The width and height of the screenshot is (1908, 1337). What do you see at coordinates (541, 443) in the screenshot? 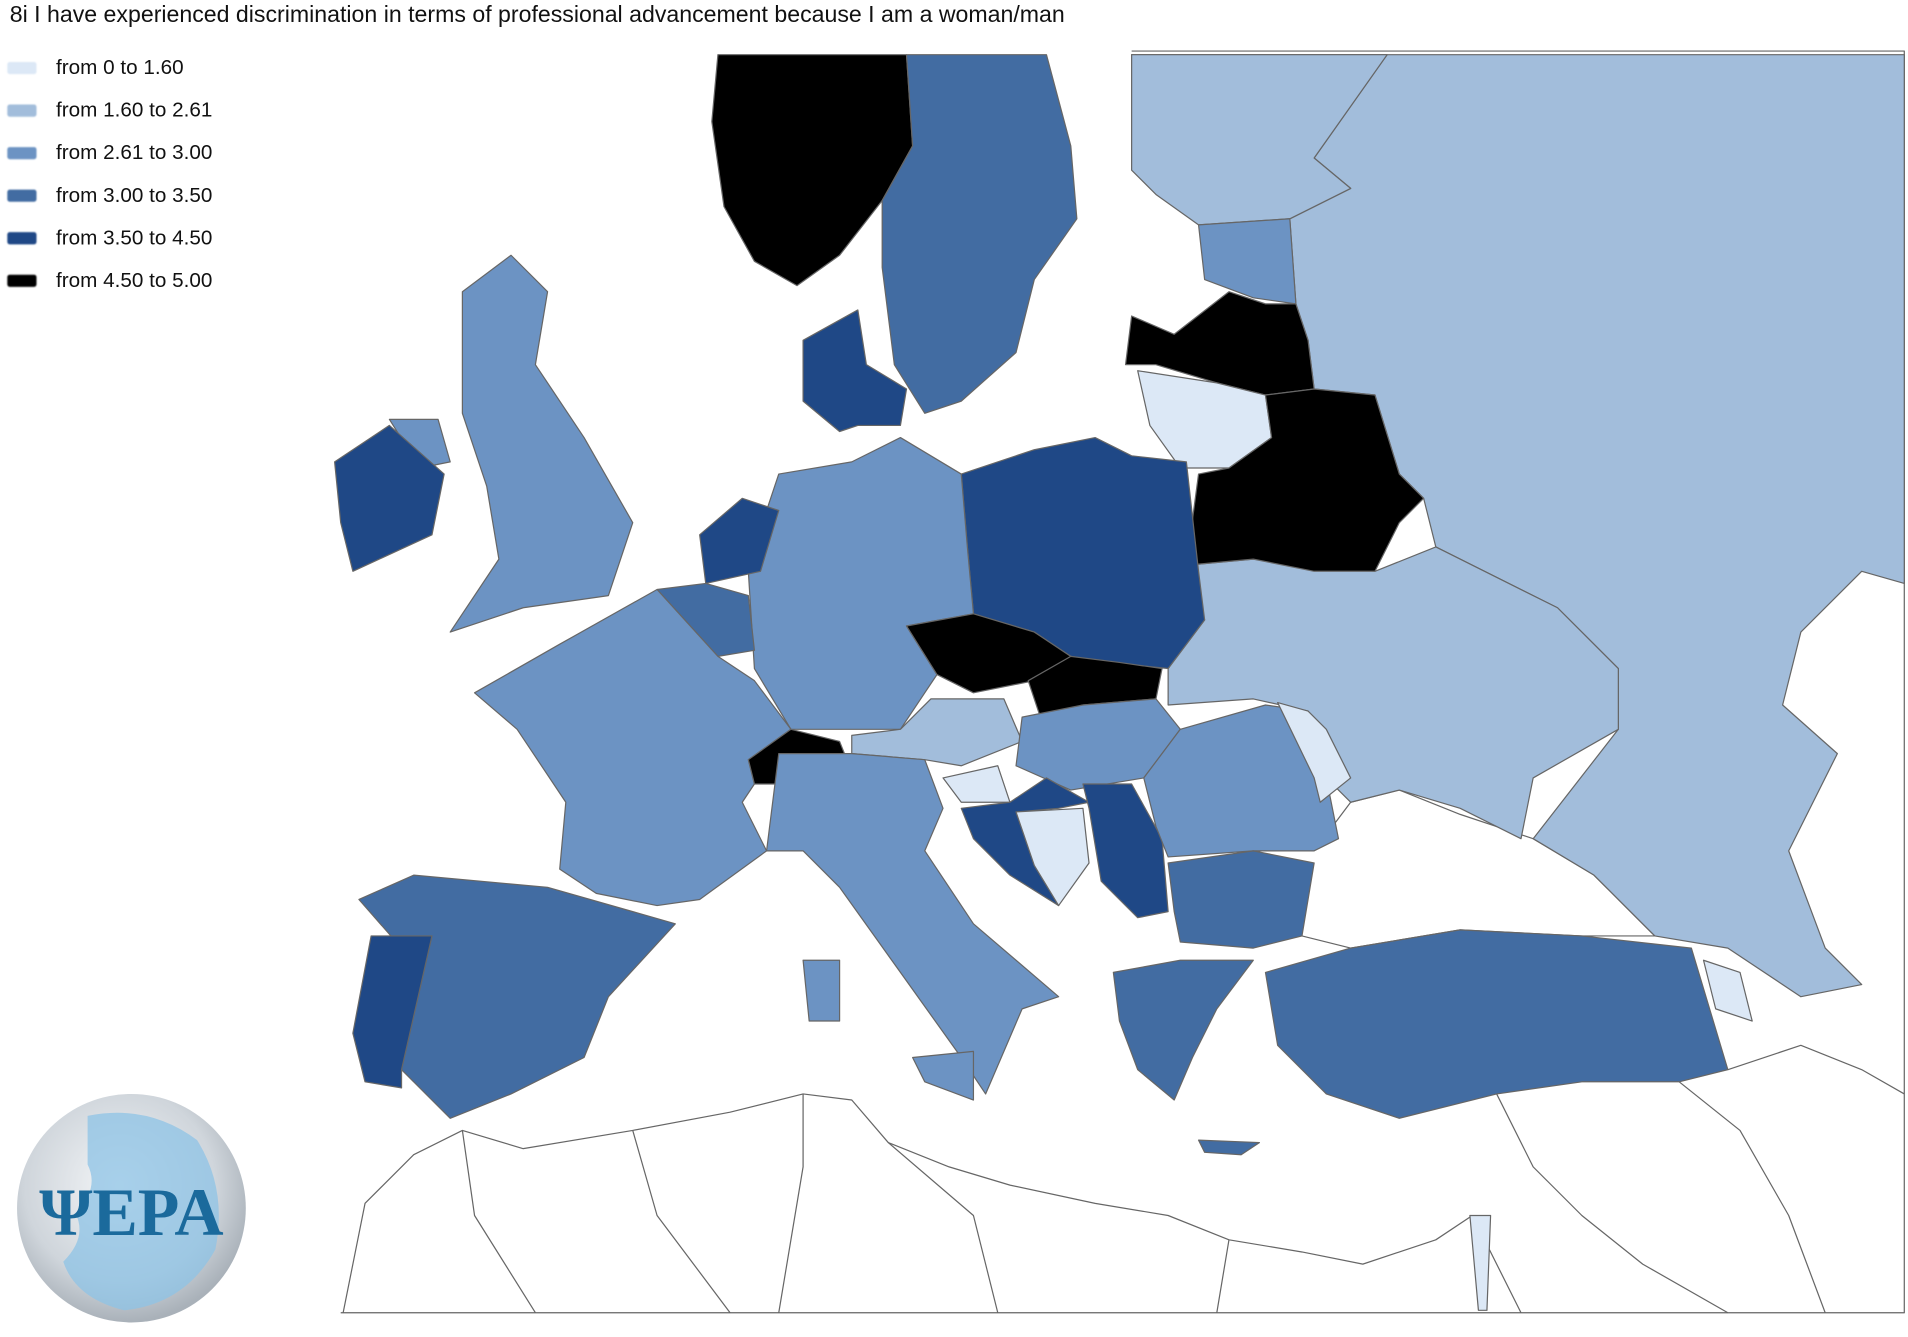
I see `region-united-kingdom` at bounding box center [541, 443].